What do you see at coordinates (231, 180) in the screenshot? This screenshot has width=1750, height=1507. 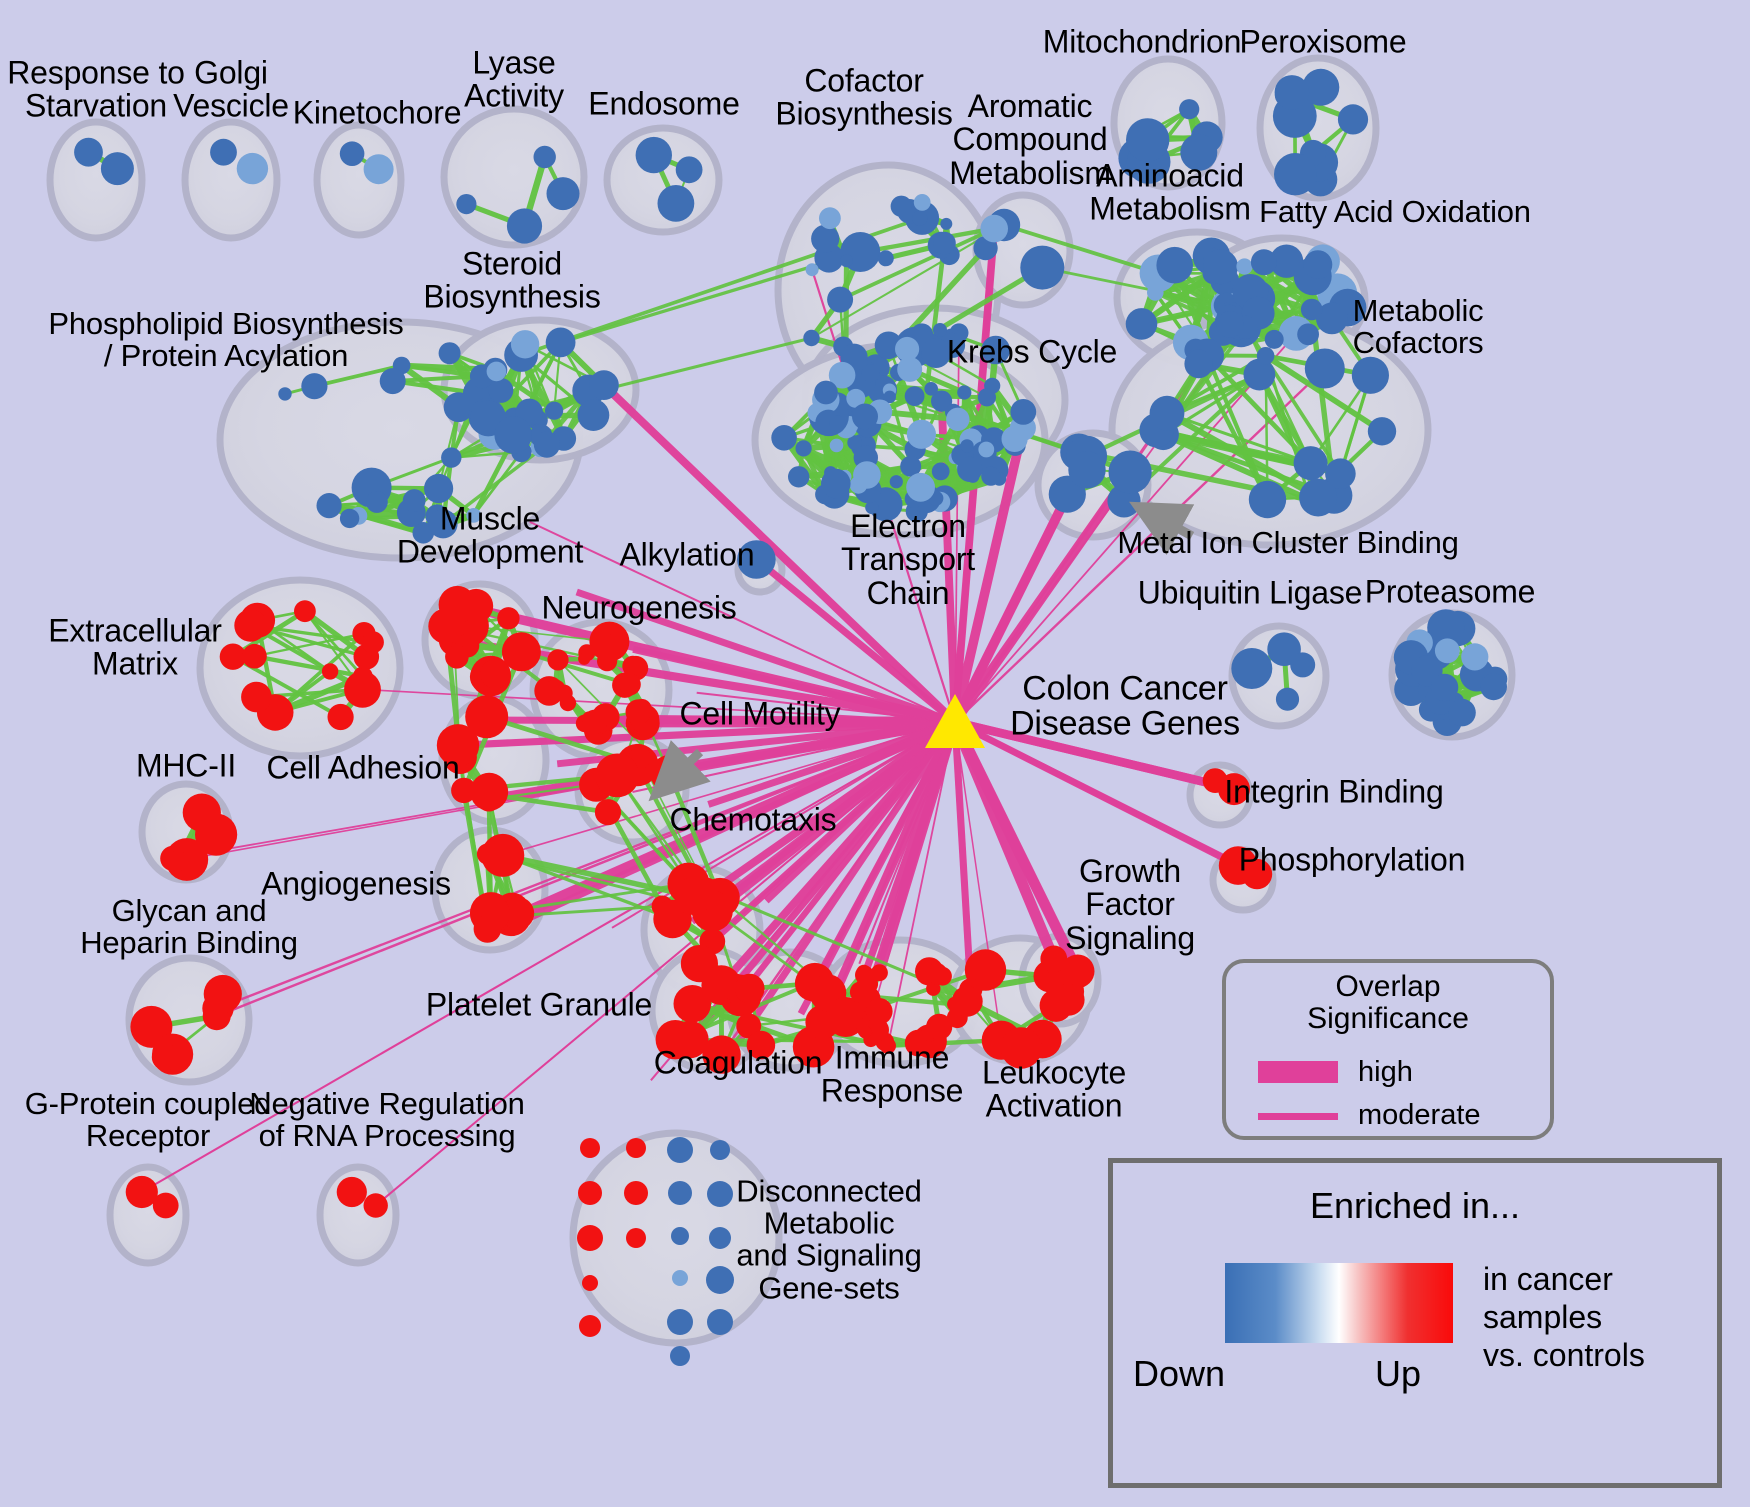 I see `halo-golgi-vescicle` at bounding box center [231, 180].